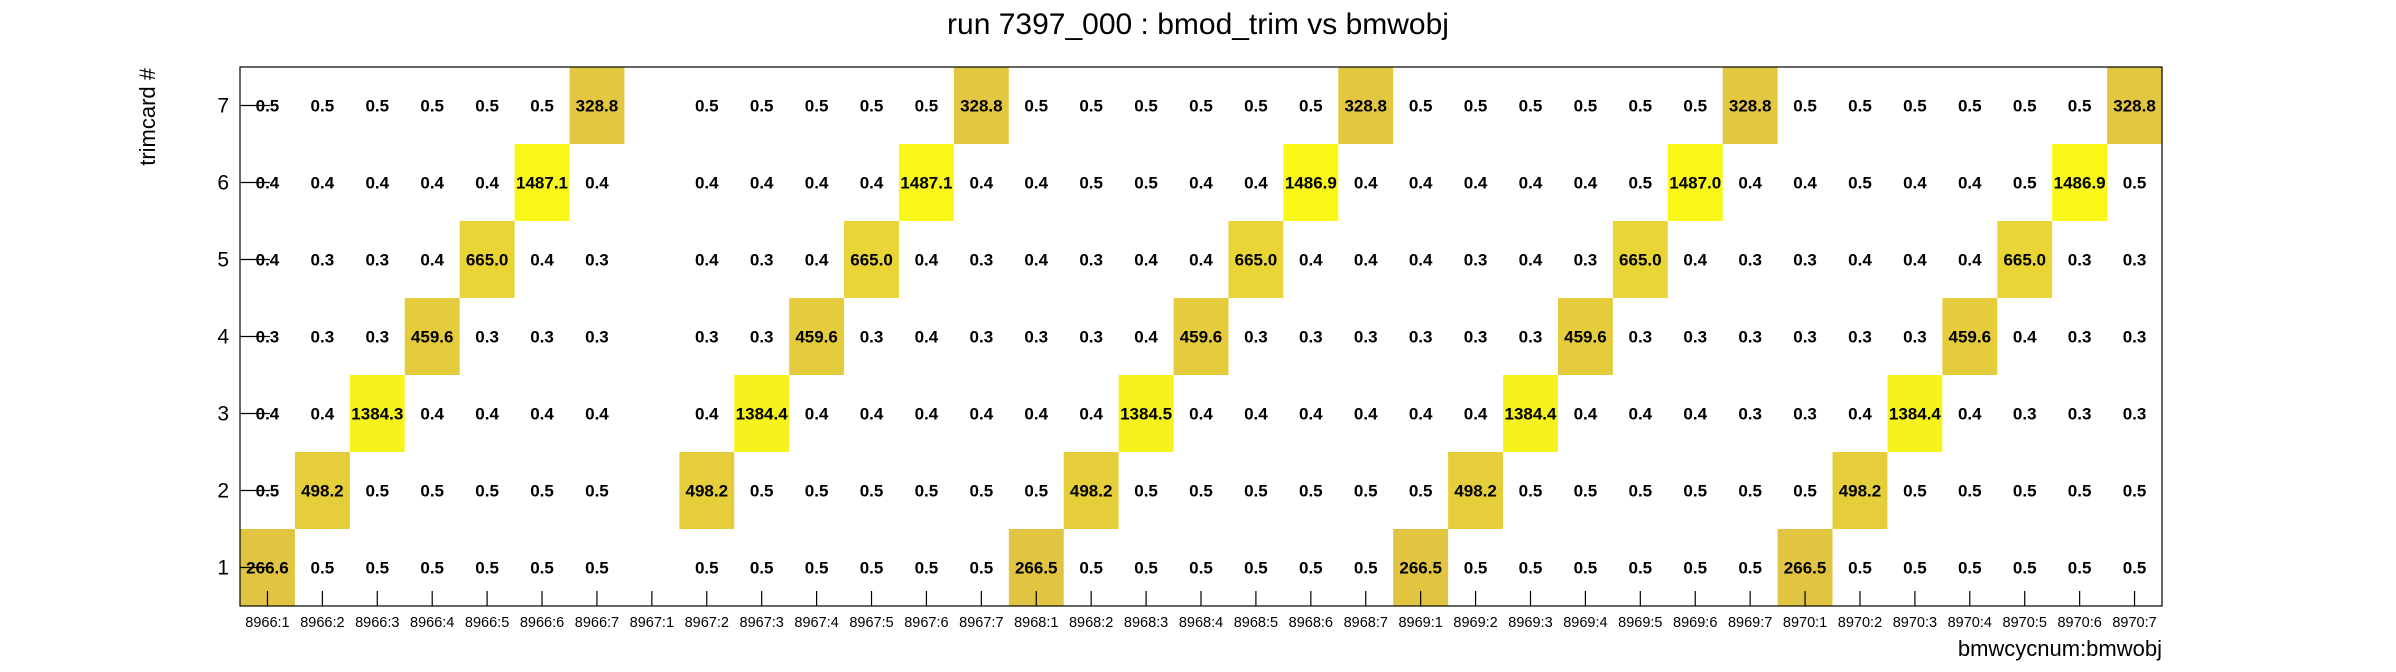  What do you see at coordinates (2080, 183) in the screenshot?
I see `cell-value-label: 1486.9` at bounding box center [2080, 183].